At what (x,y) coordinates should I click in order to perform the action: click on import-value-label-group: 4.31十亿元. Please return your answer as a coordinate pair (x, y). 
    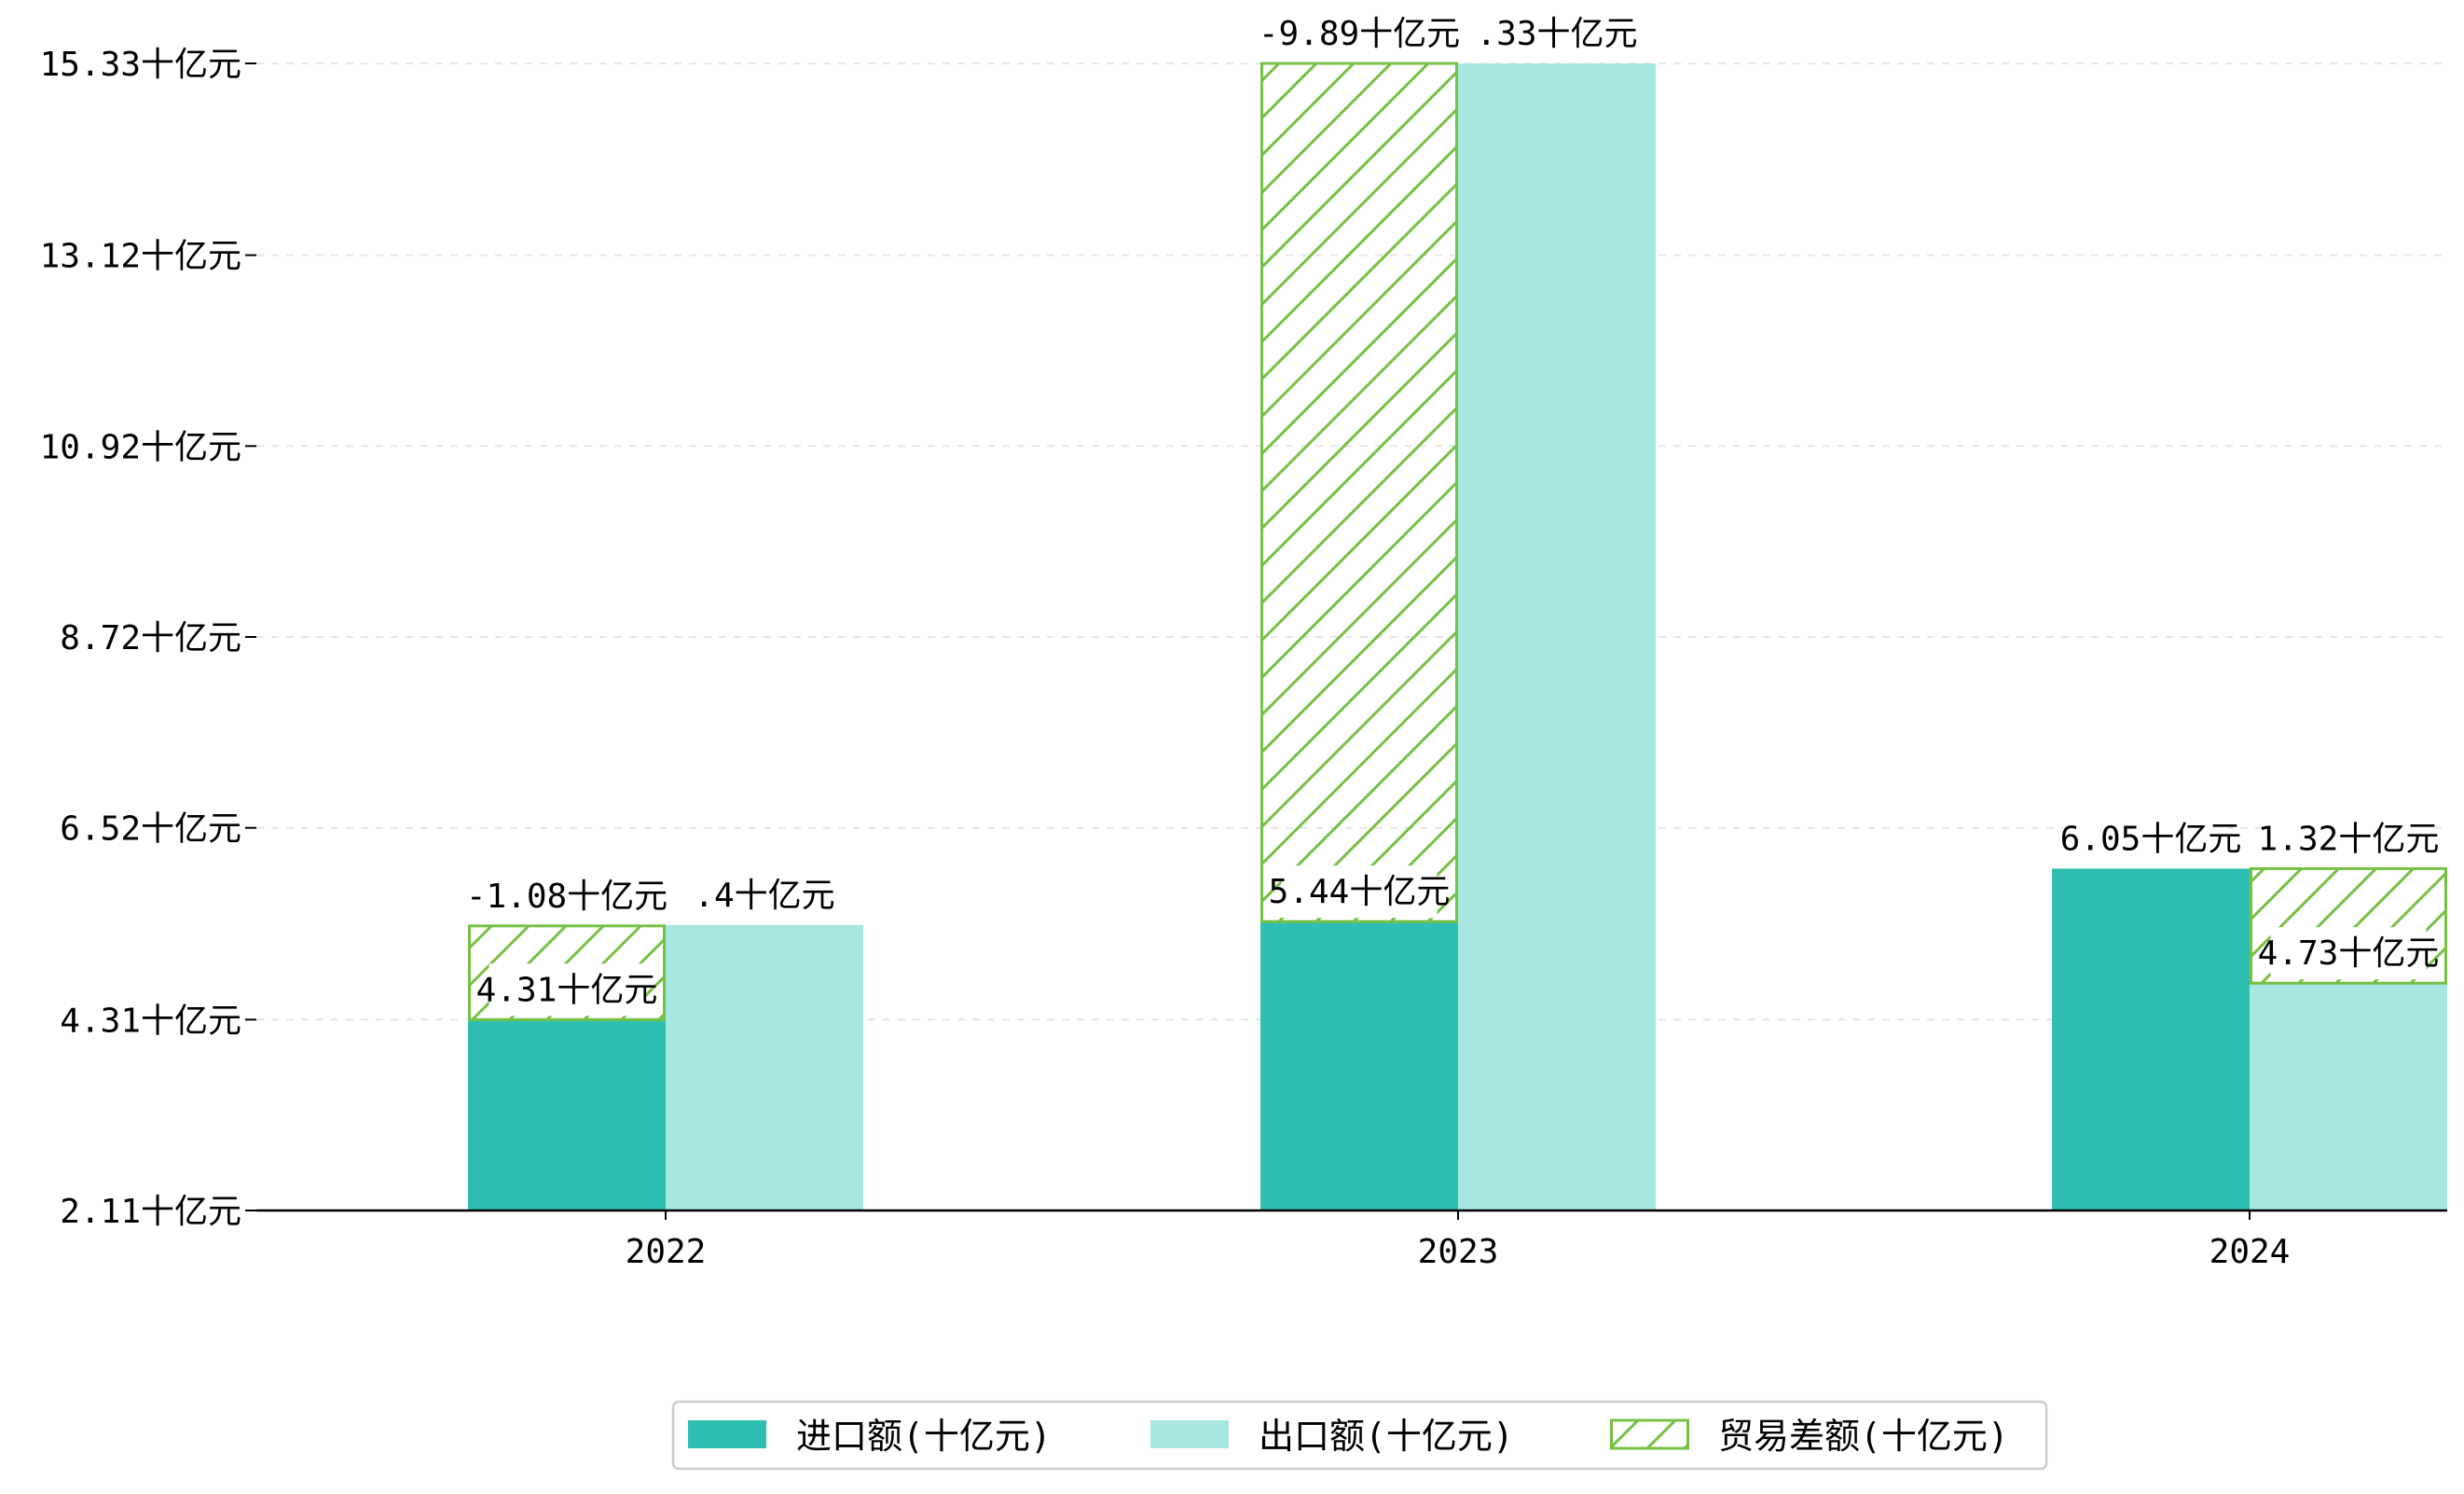
    Looking at the image, I should click on (567, 990).